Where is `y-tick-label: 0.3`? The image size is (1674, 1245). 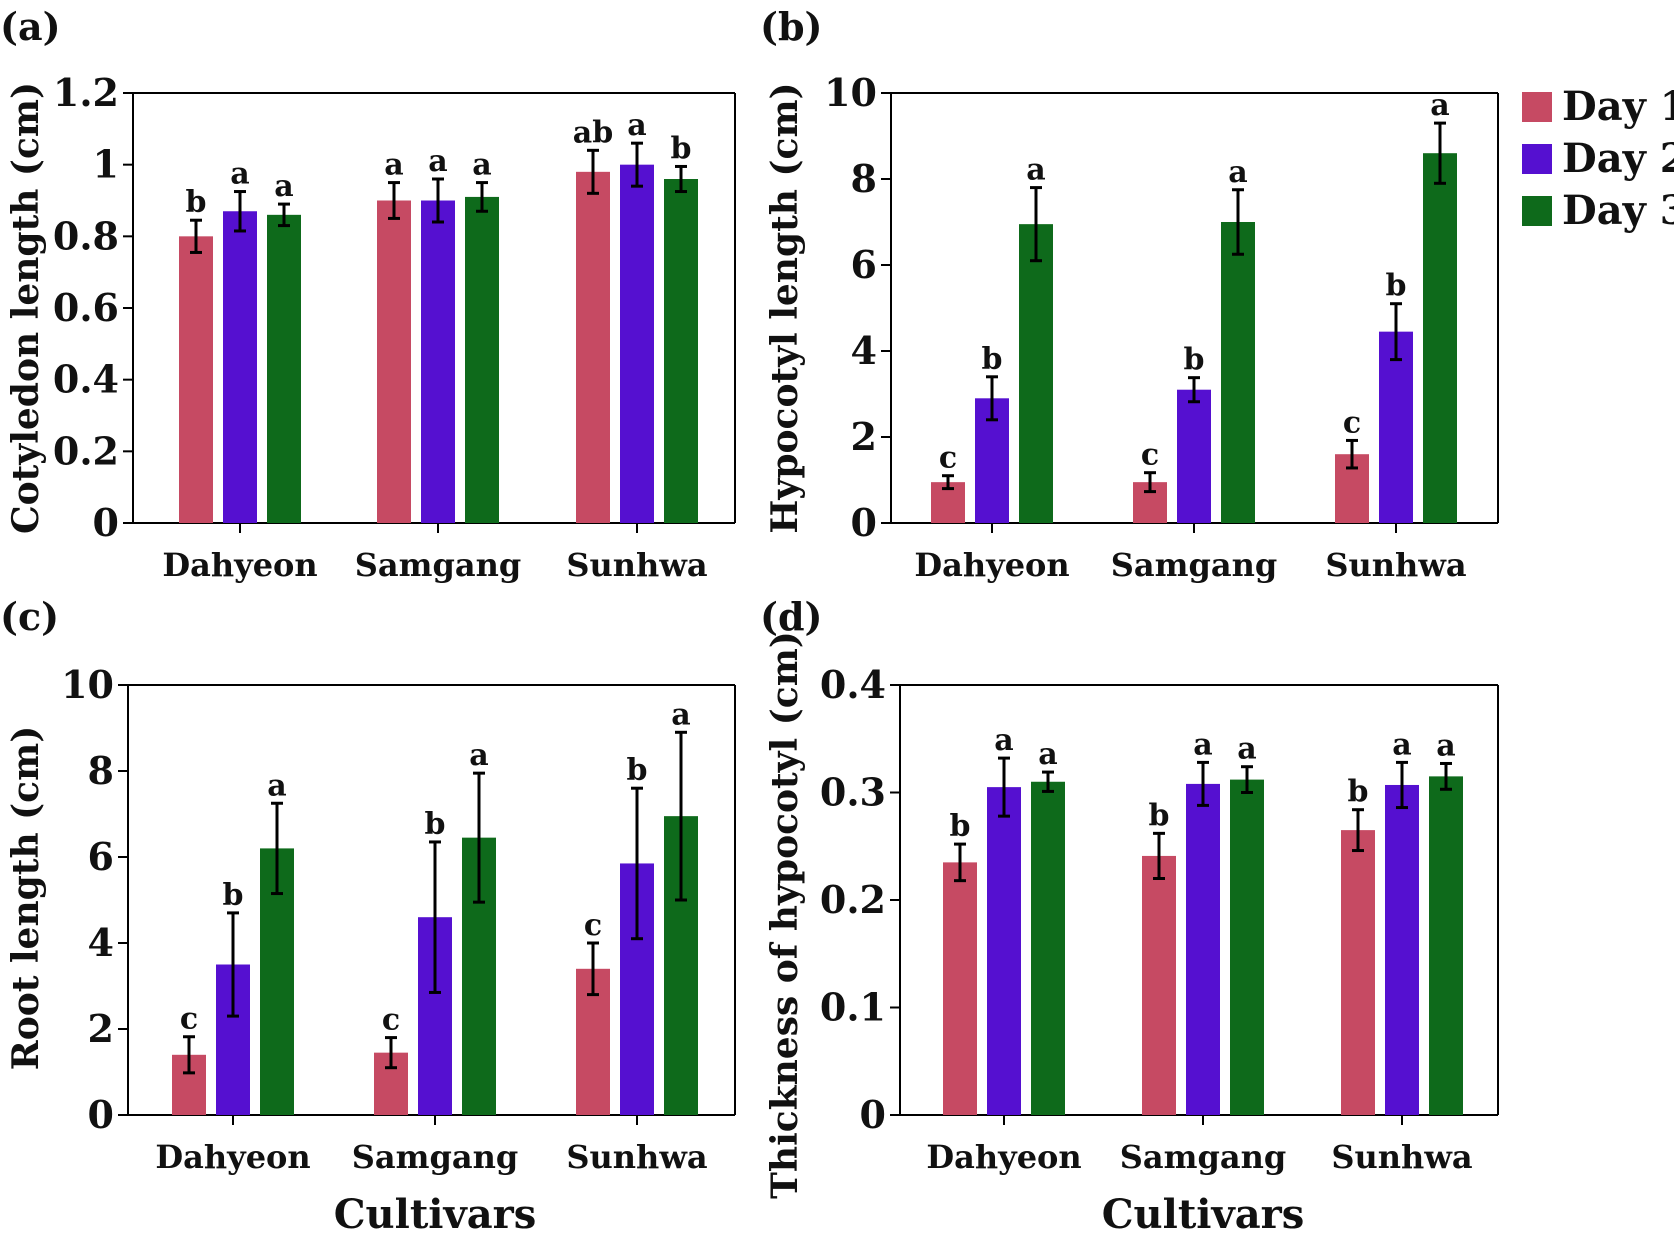 y-tick-label: 0.3 is located at coordinates (853, 792).